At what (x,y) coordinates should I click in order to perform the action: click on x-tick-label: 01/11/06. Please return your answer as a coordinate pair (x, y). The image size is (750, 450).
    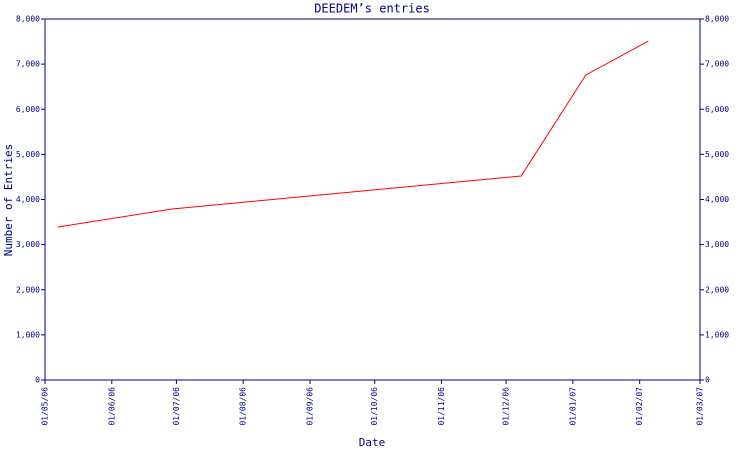
    Looking at the image, I should click on (441, 406).